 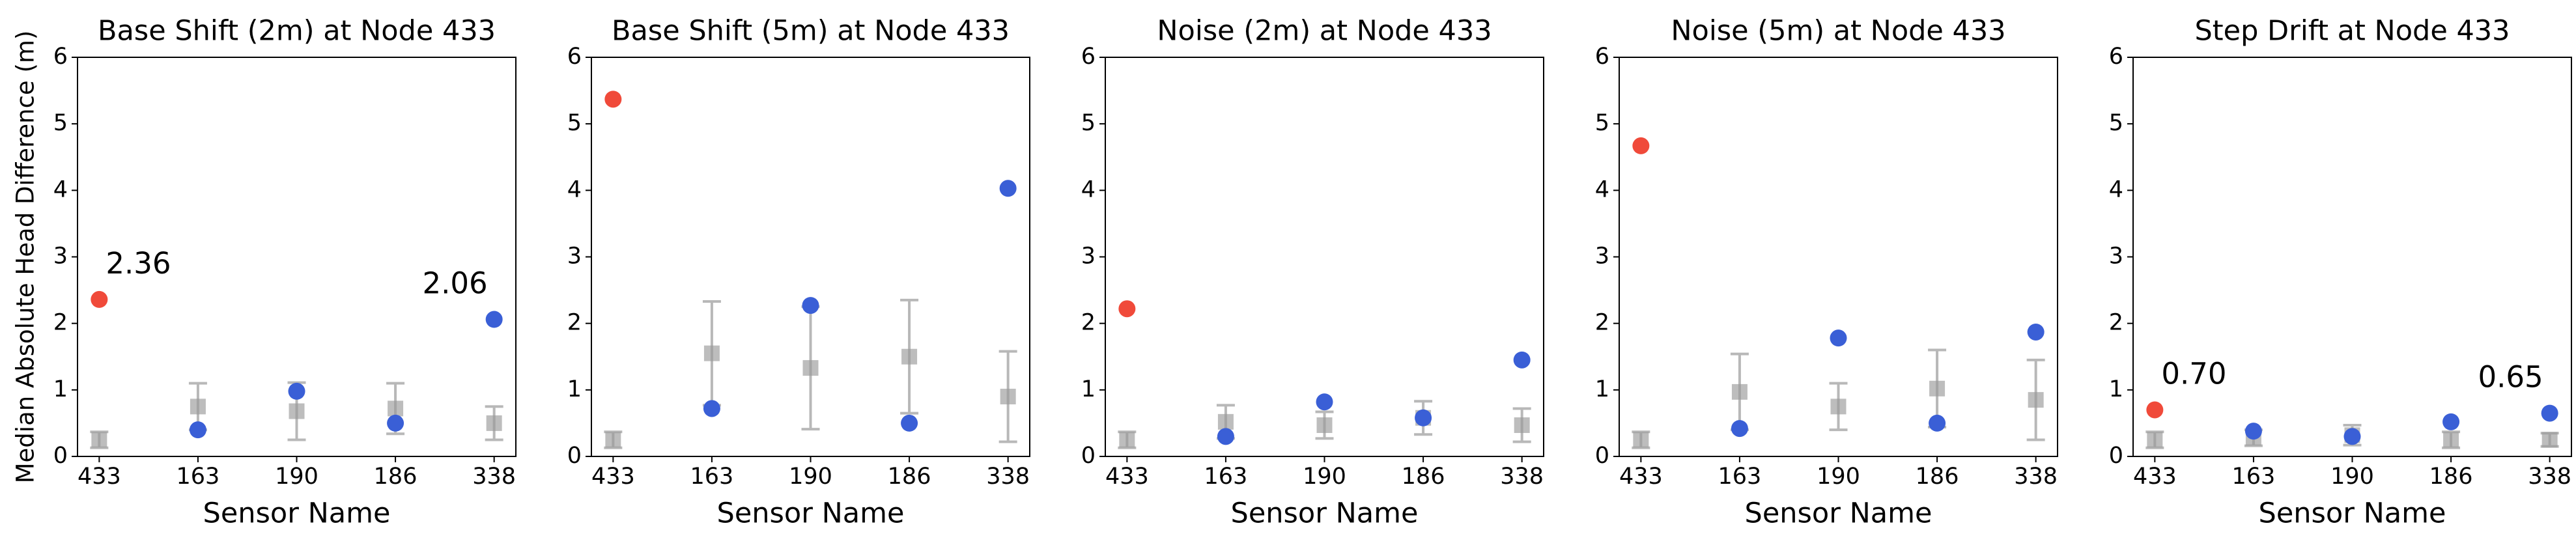 I want to click on chart-title: Noise (2m) at Node 433, so click(x=1324, y=31).